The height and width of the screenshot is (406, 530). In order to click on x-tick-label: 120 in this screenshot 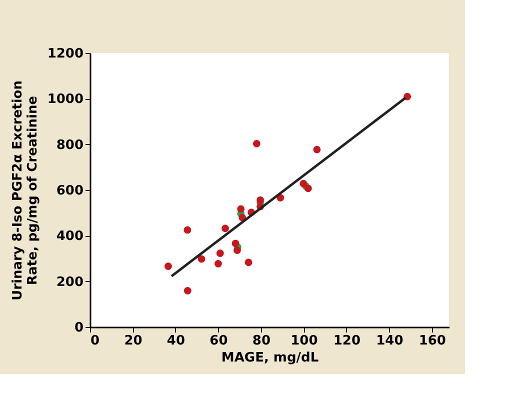, I will do `click(346, 341)`.